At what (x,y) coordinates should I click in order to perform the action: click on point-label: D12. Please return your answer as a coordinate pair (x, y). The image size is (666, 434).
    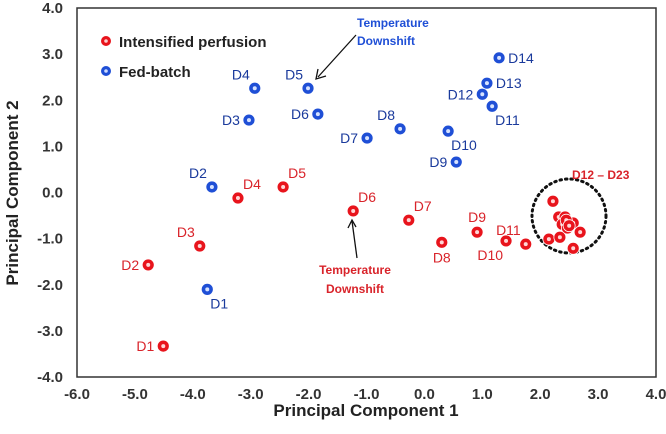
    Looking at the image, I should click on (461, 94).